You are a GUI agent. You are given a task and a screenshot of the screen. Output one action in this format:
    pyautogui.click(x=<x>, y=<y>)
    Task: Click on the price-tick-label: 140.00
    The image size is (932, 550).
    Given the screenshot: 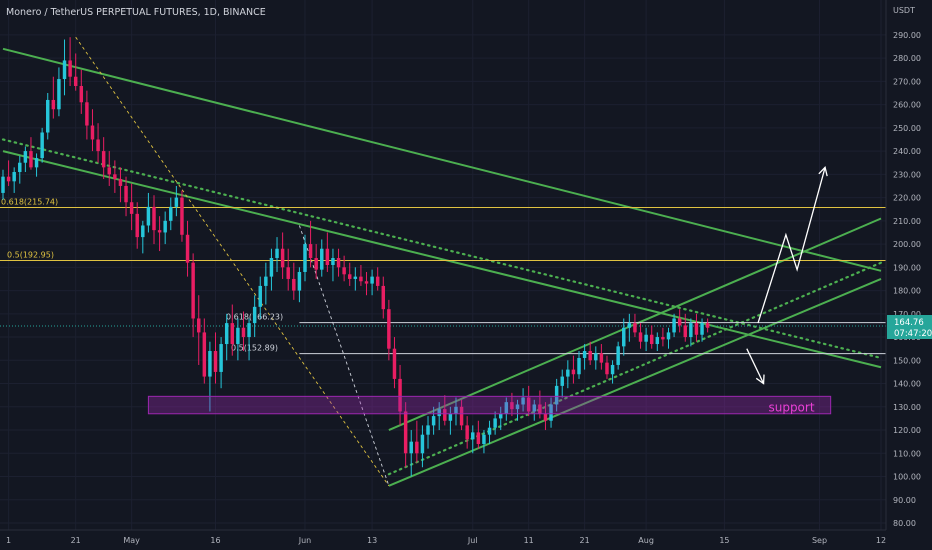 What is the action you would take?
    pyautogui.click(x=907, y=384)
    